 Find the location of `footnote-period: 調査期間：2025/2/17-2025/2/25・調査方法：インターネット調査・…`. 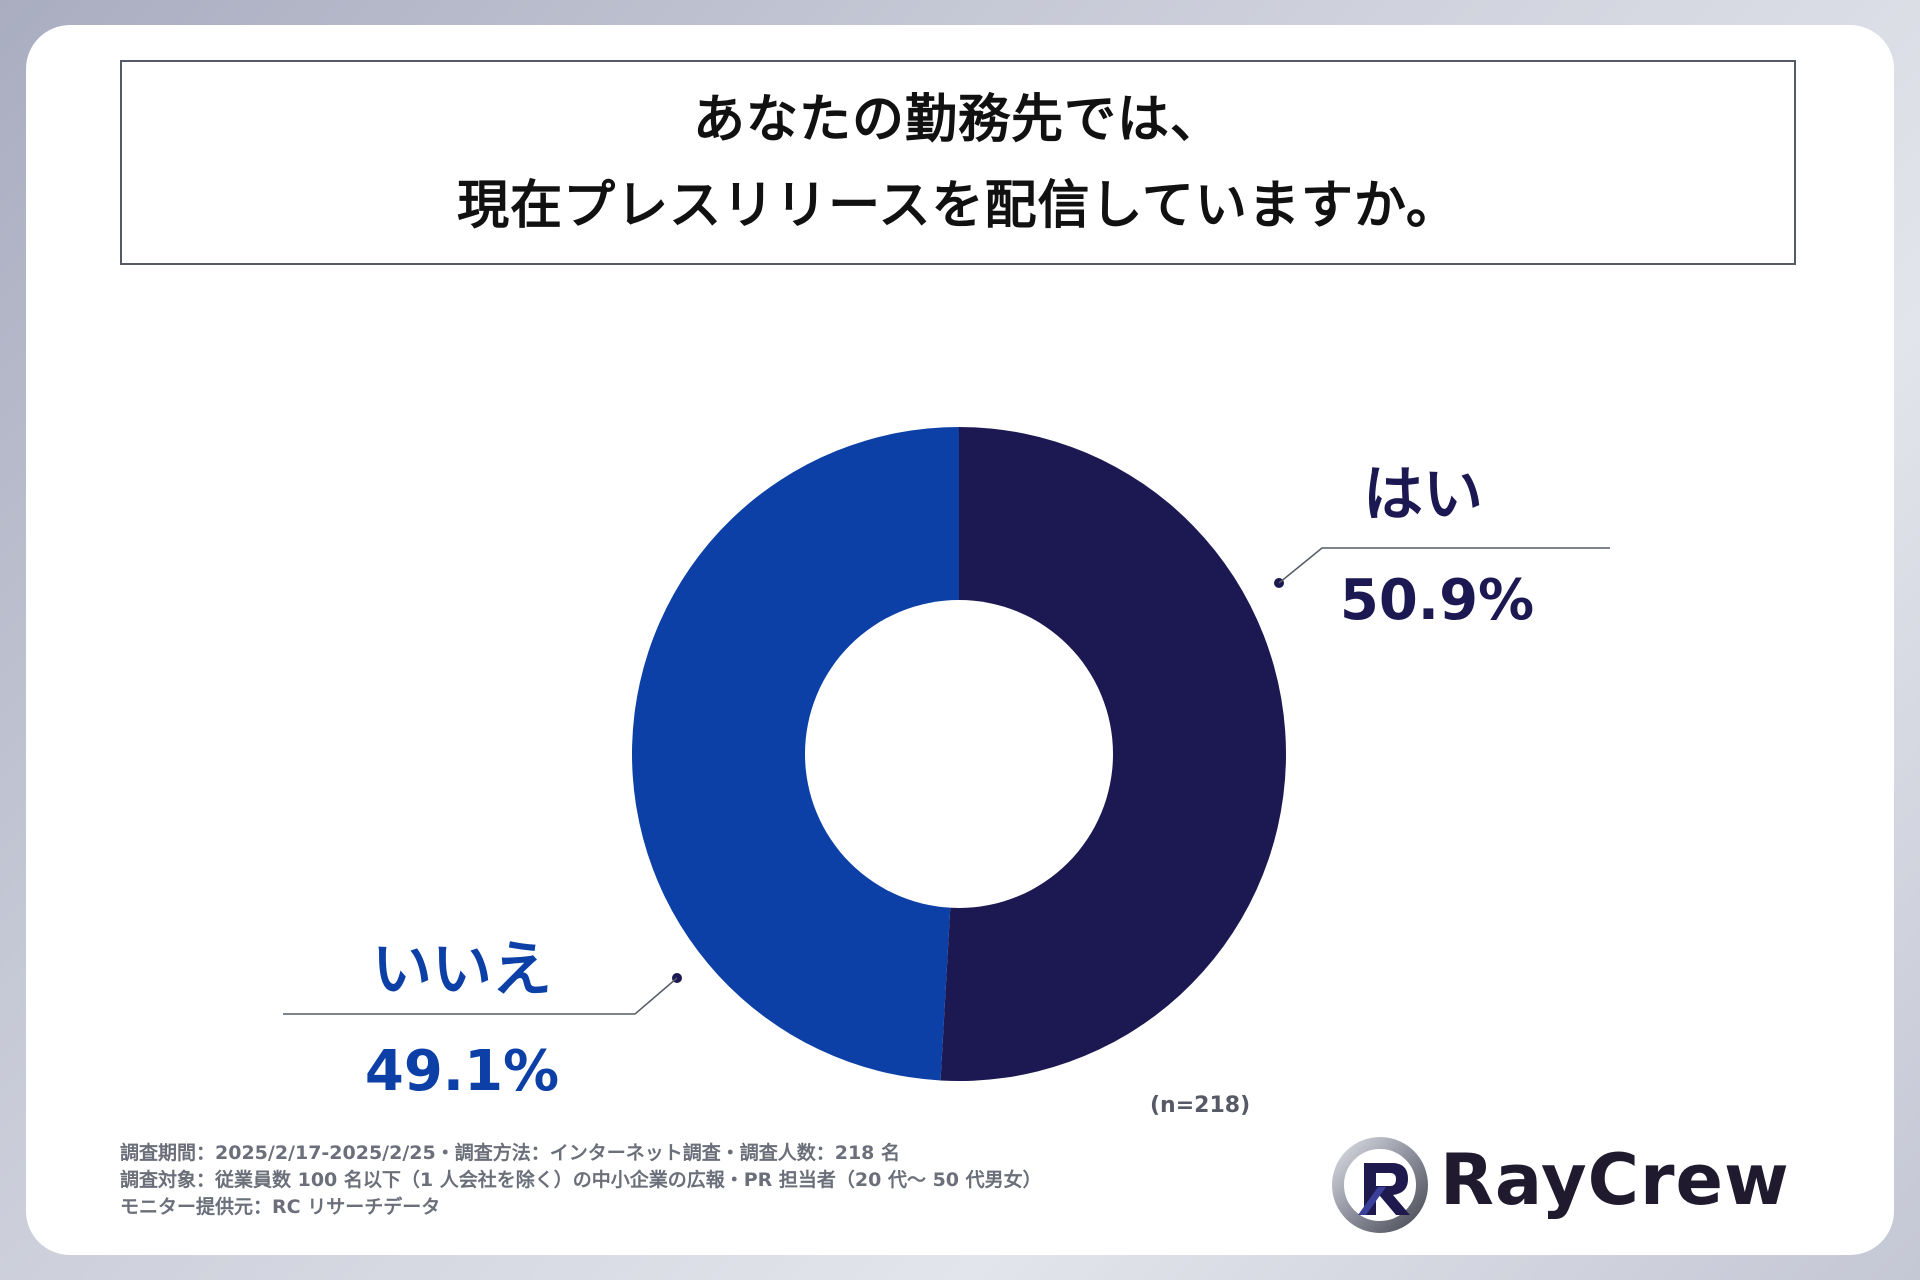

footnote-period: 調査期間：2025/2/17-2025/2/25・調査方法：インターネット調査・… is located at coordinates (510, 1153).